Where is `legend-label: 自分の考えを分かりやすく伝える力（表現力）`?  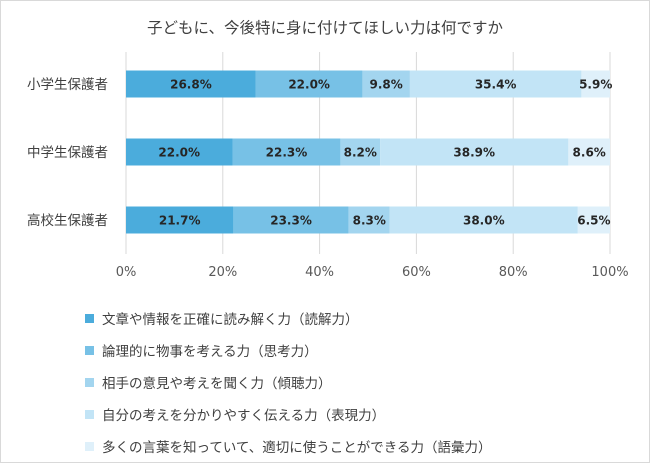
legend-label: 自分の考えを分かりやすく伝える力（表現力） is located at coordinates (244, 416).